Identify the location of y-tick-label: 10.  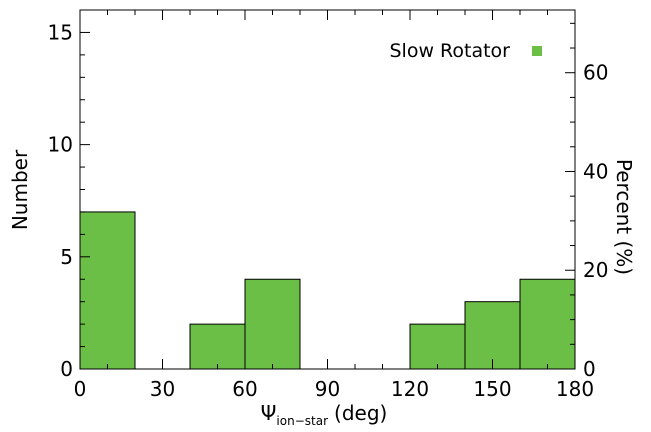
(60, 145).